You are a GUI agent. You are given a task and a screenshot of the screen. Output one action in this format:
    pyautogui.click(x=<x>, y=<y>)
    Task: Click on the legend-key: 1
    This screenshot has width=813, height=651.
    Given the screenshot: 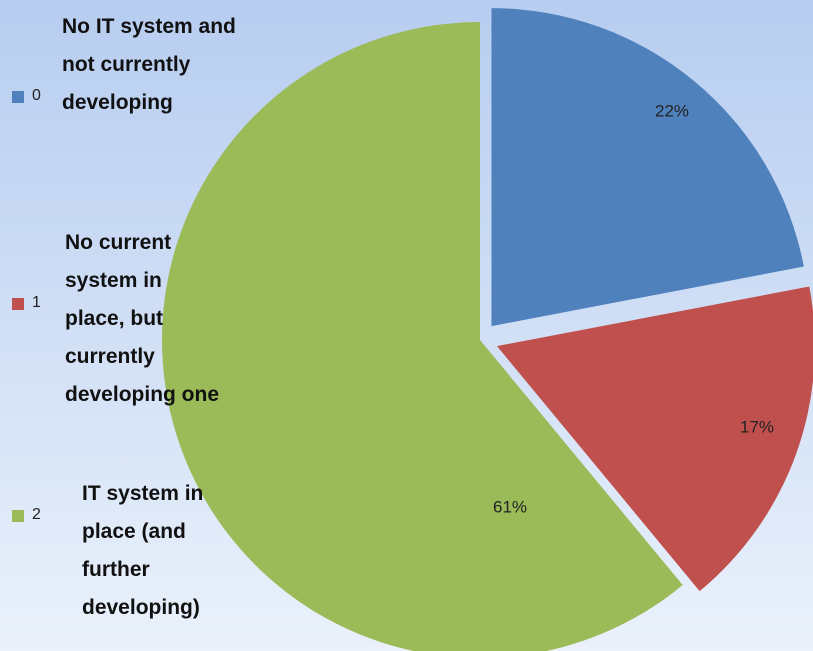 What is the action you would take?
    pyautogui.click(x=36, y=302)
    